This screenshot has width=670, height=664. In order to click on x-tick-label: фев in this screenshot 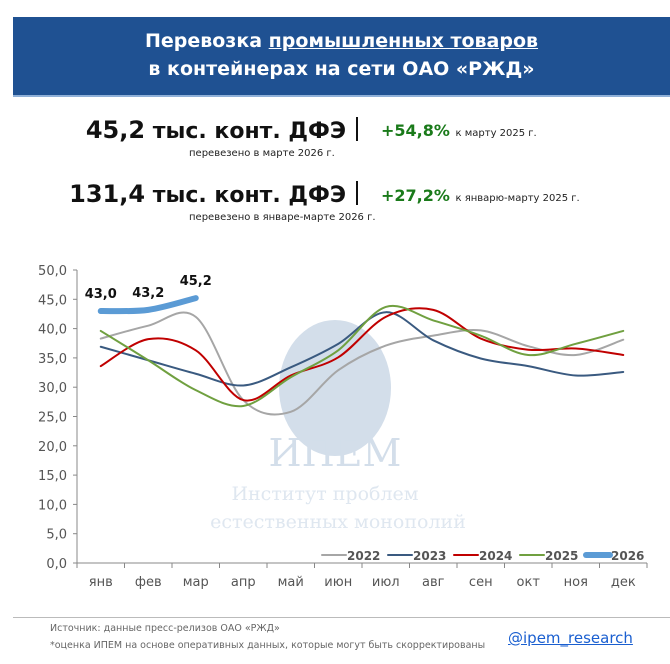, I will do `click(148, 582)`.